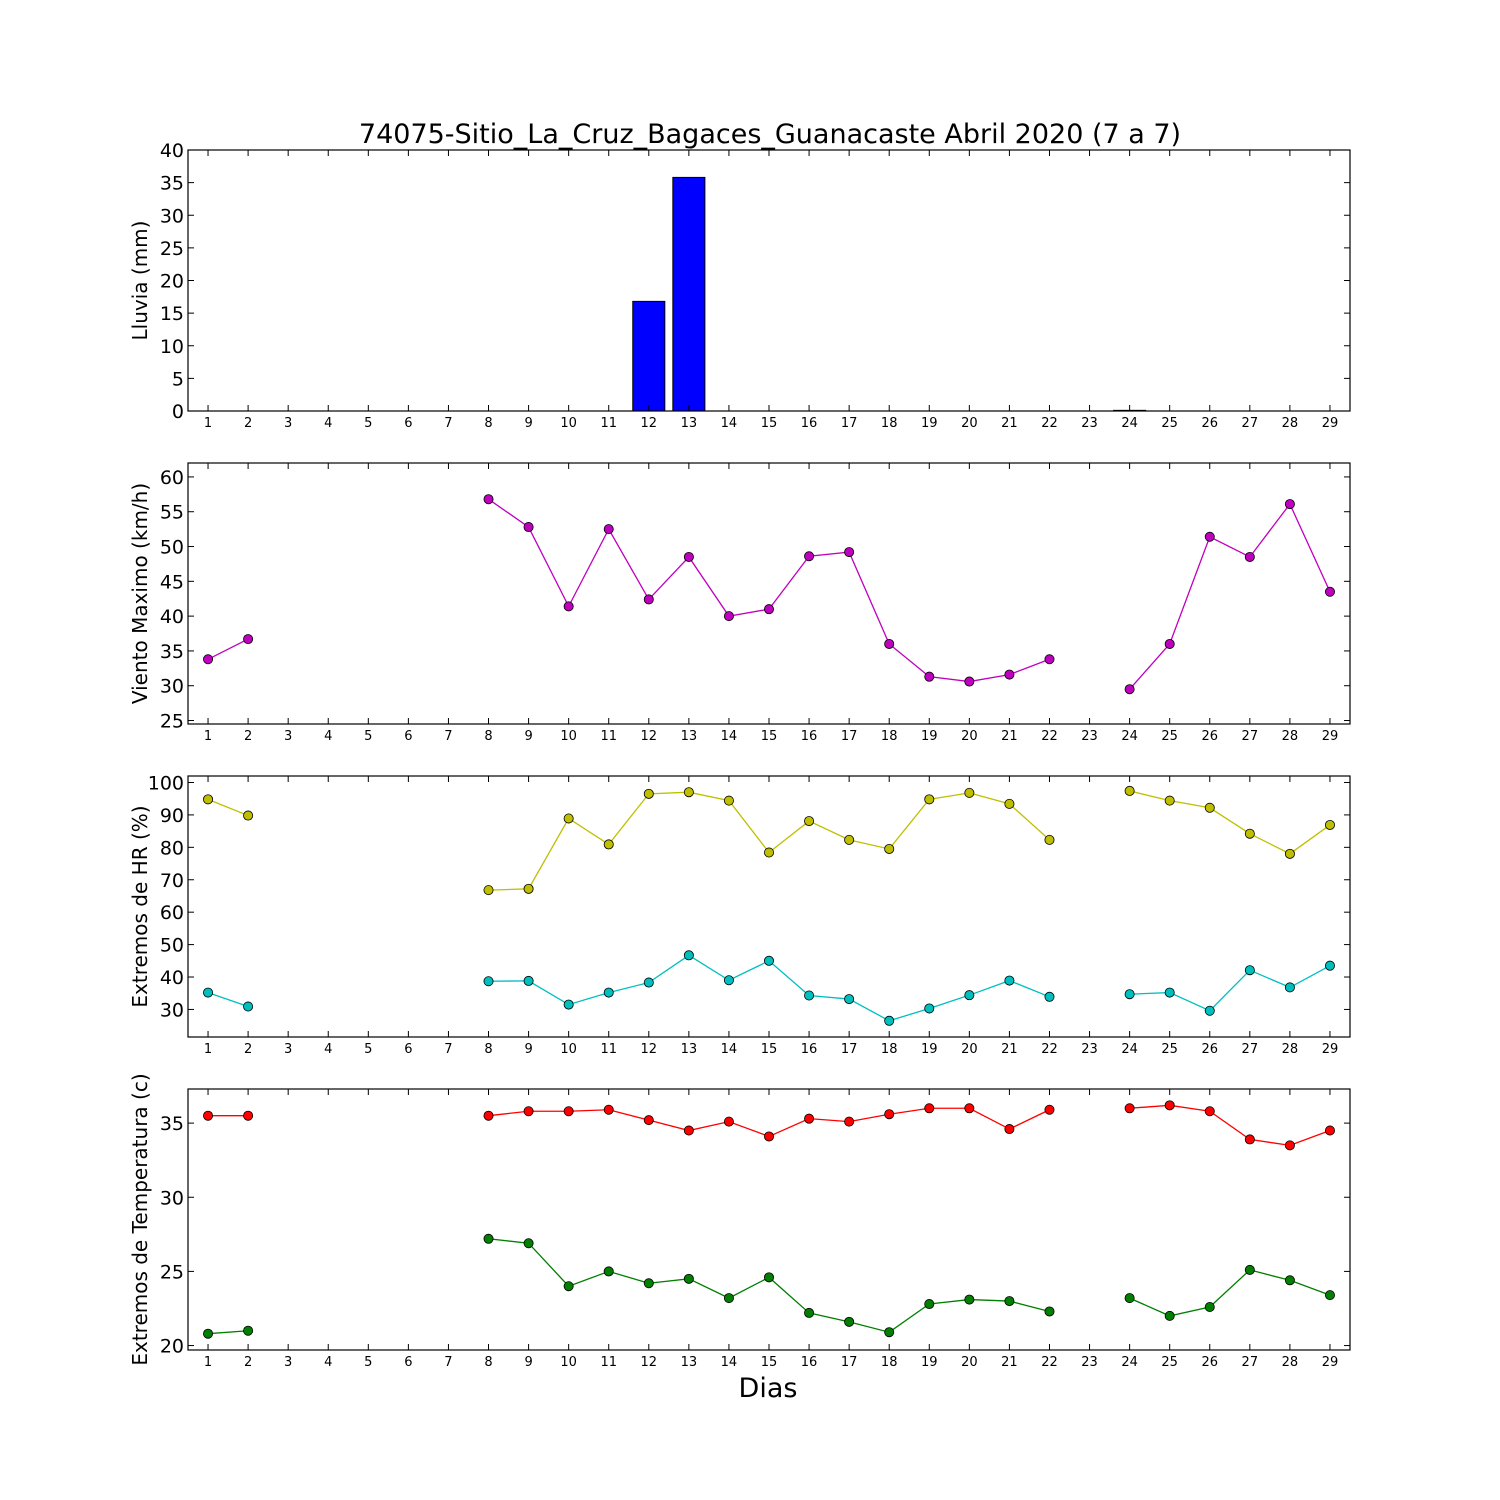 The width and height of the screenshot is (1500, 1500). I want to click on humidity-xtick-label-1: 1, so click(208, 1049).